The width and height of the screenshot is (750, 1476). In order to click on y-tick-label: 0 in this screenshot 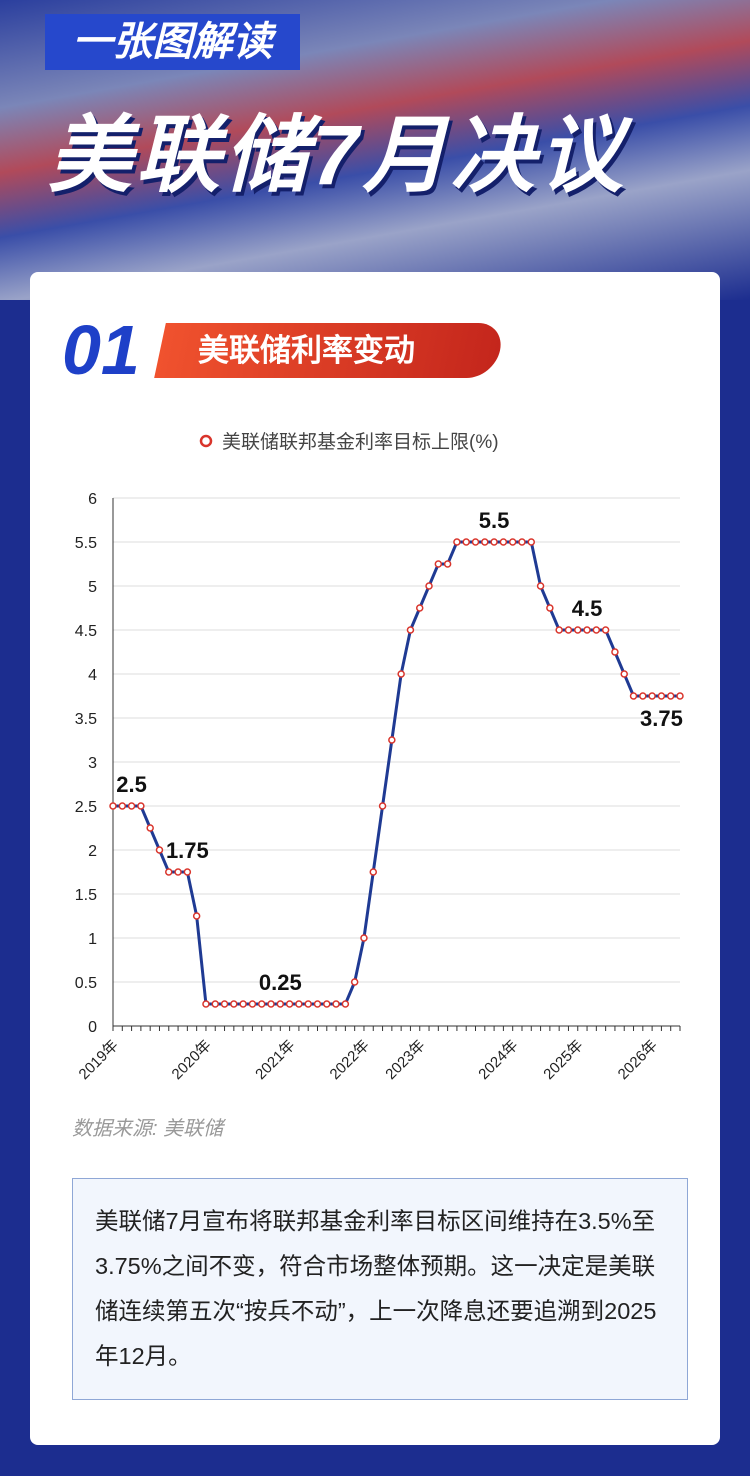, I will do `click(92, 1027)`.